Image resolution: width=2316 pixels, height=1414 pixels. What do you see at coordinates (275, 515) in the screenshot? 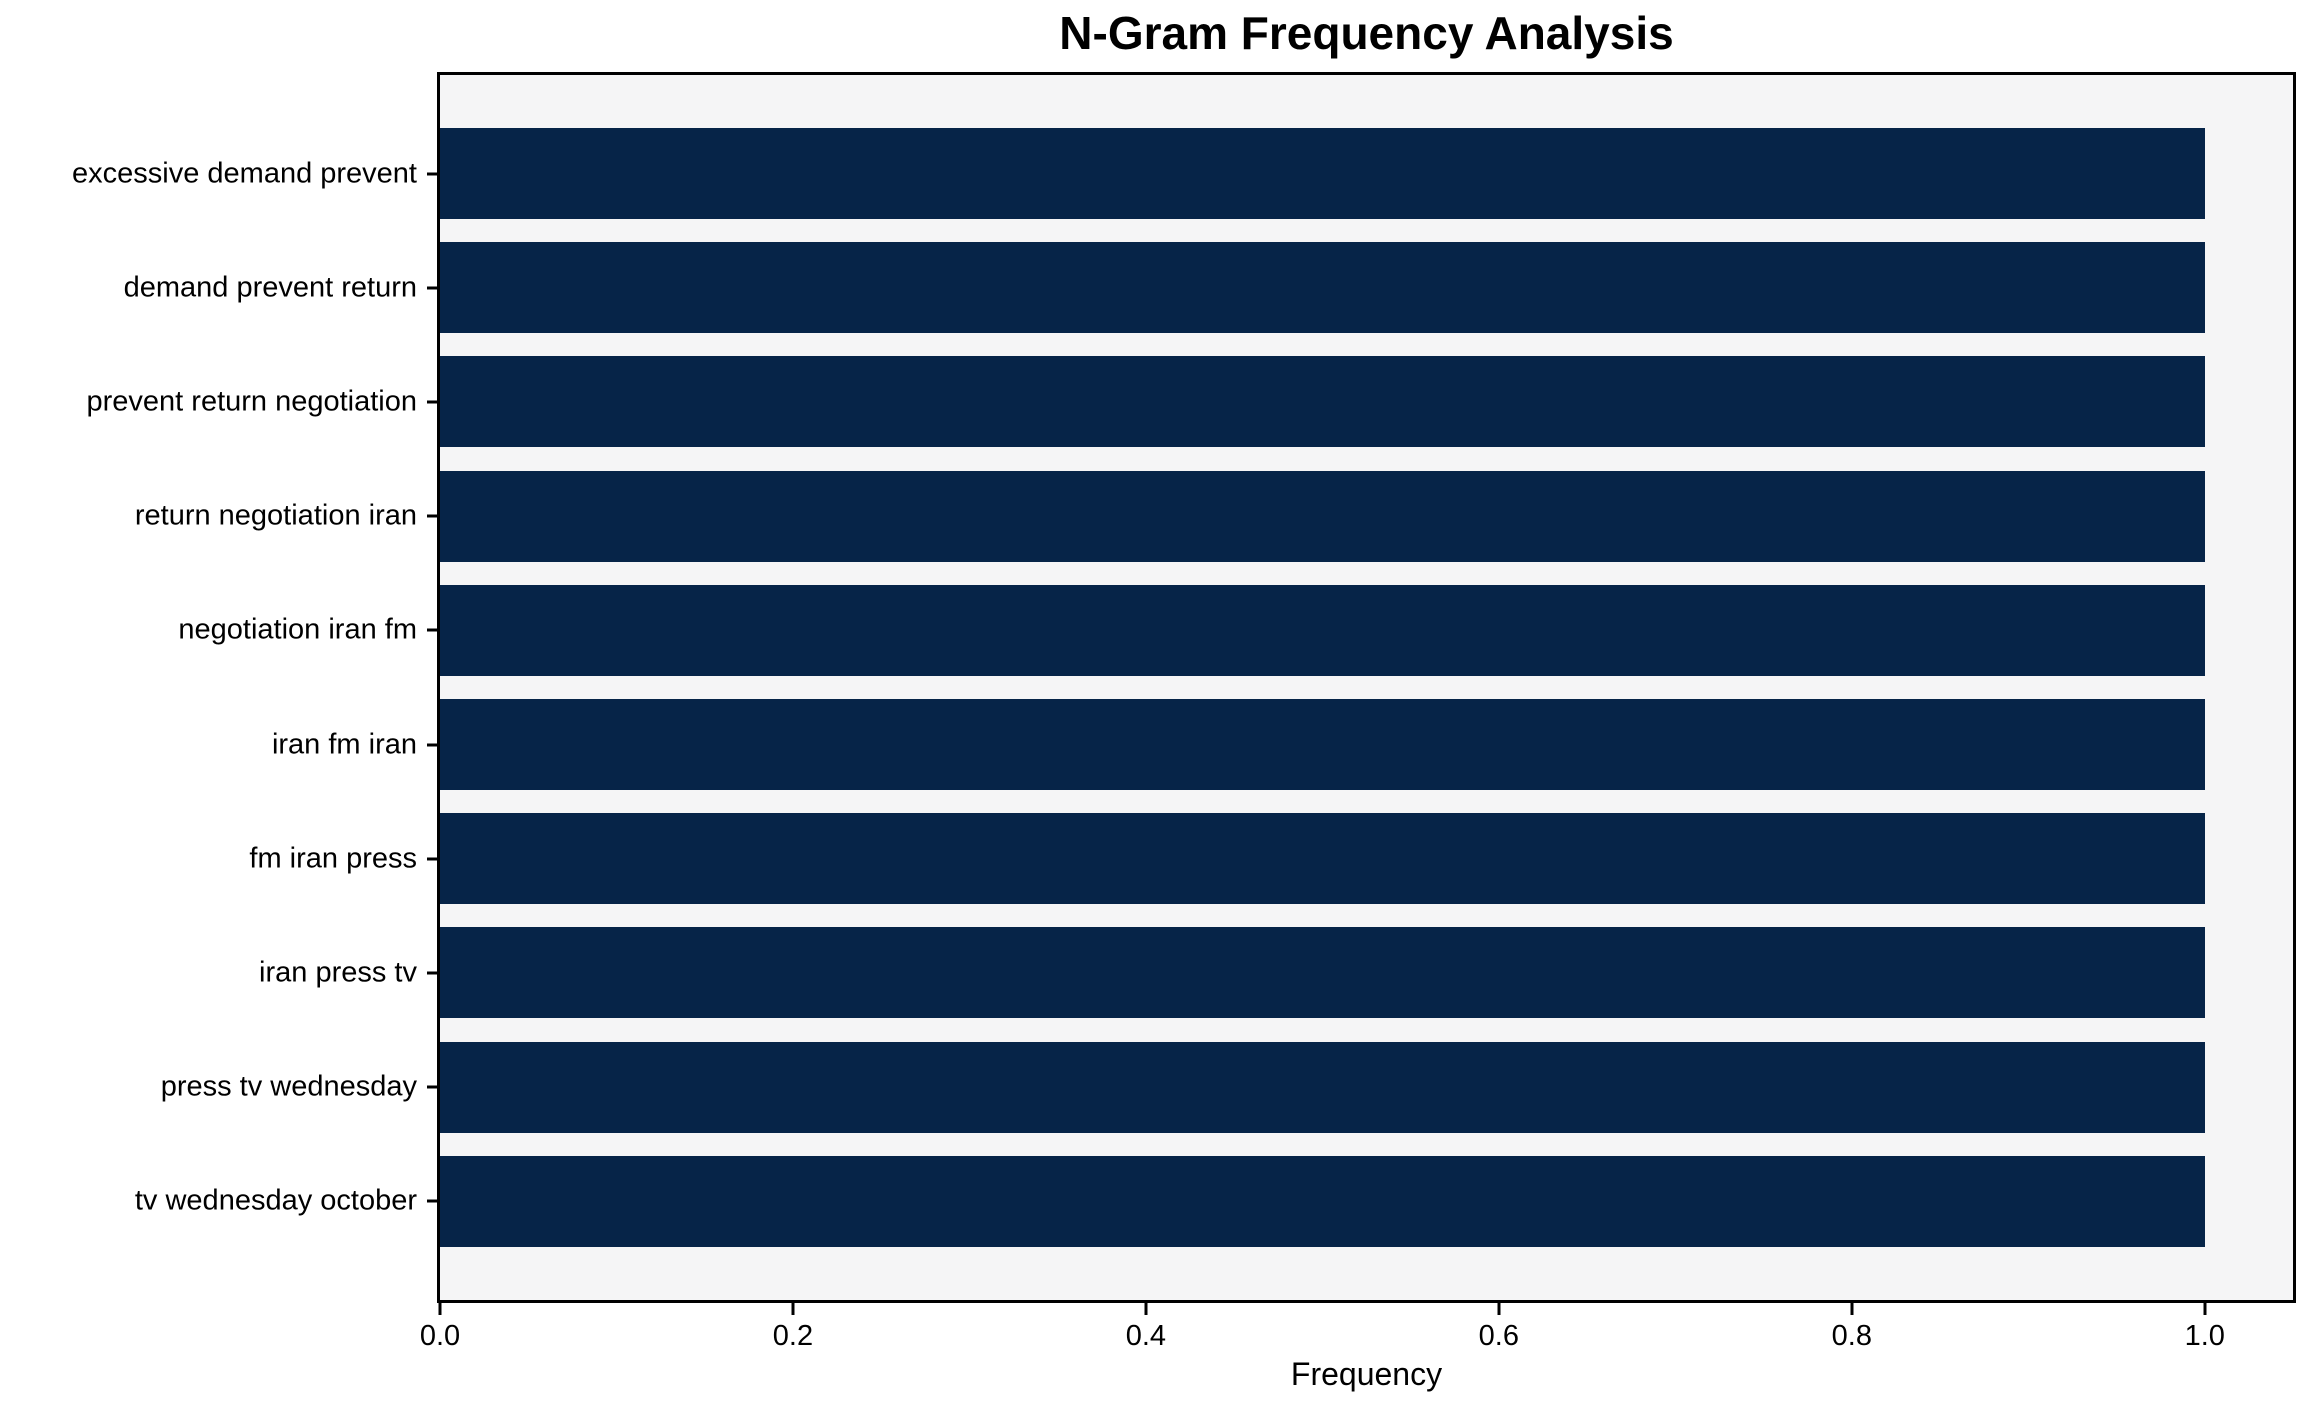
I see `y-tick-label: return negotiation iran` at bounding box center [275, 515].